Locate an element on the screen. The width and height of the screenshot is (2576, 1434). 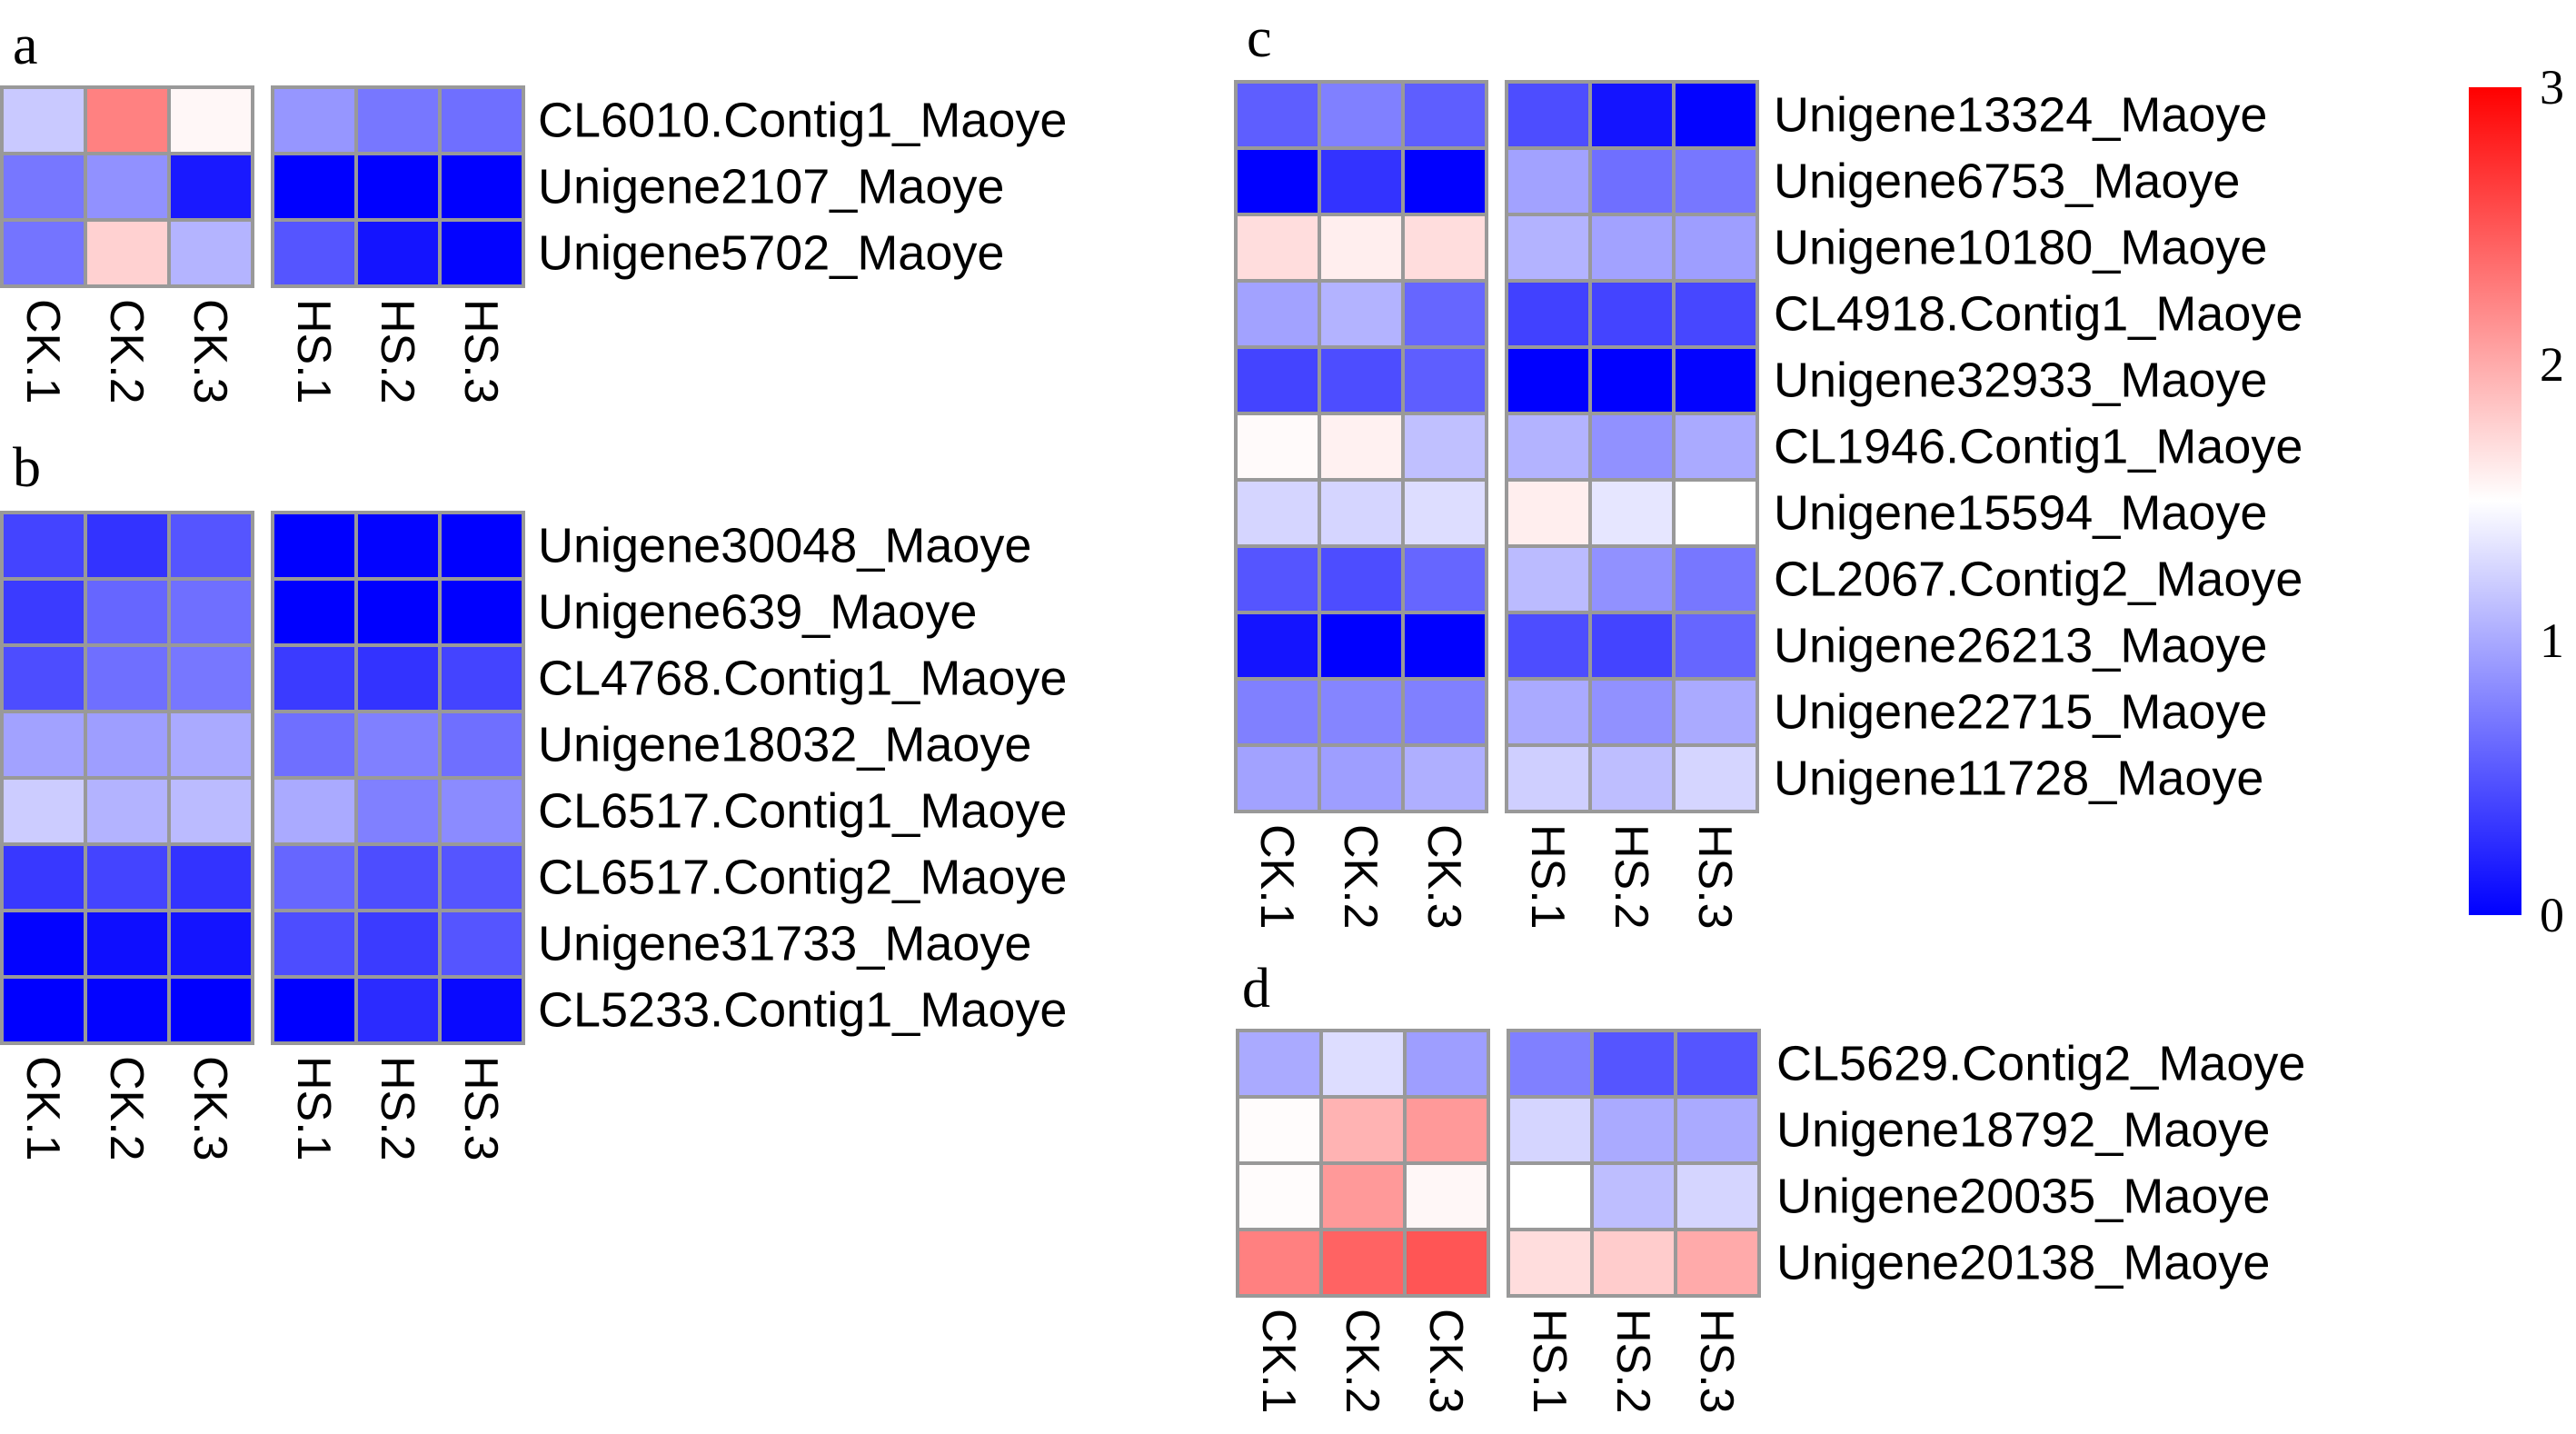
row-label: Unigene11728_Maoye is located at coordinates (2019, 779).